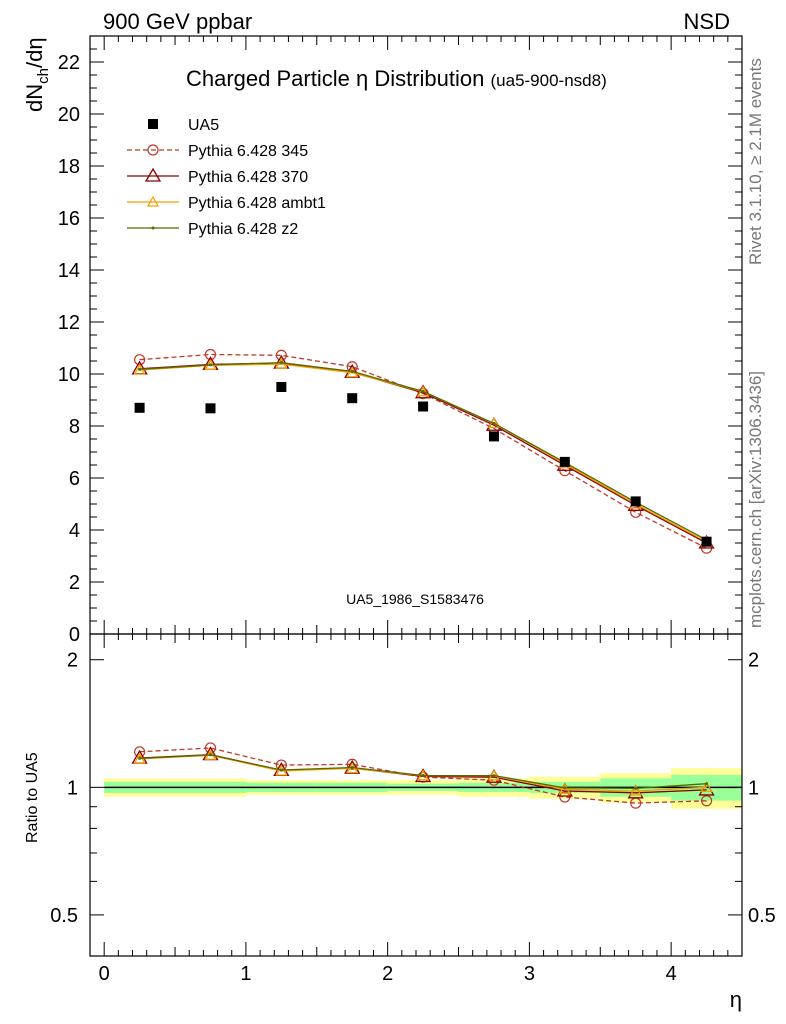 This screenshot has height=1024, width=786. Describe the element at coordinates (74, 427) in the screenshot. I see `y-tick-label: 8` at that location.